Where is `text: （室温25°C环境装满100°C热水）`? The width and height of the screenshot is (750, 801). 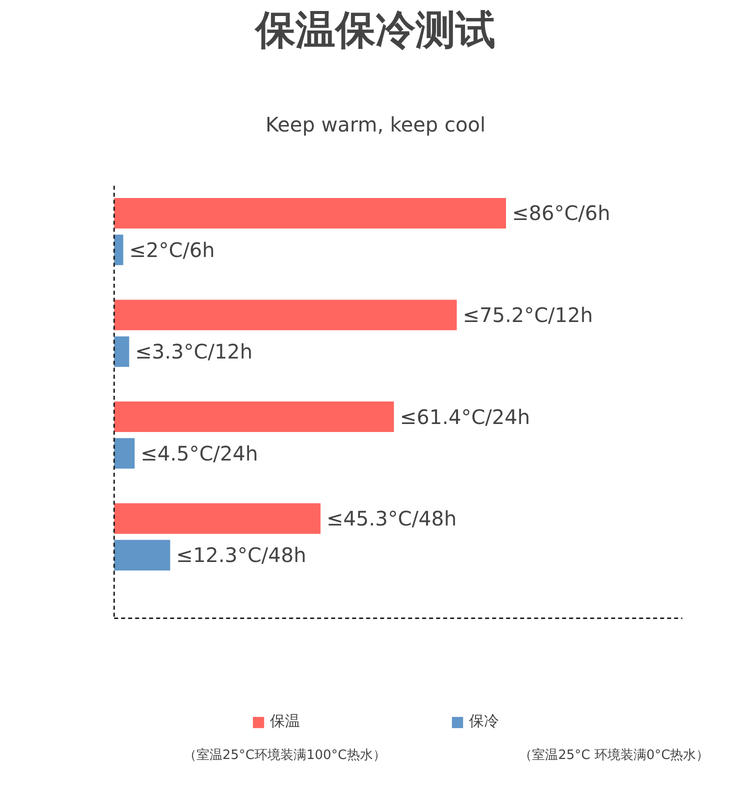
text: （室温25°C环境装满100°C热水） is located at coordinates (284, 755).